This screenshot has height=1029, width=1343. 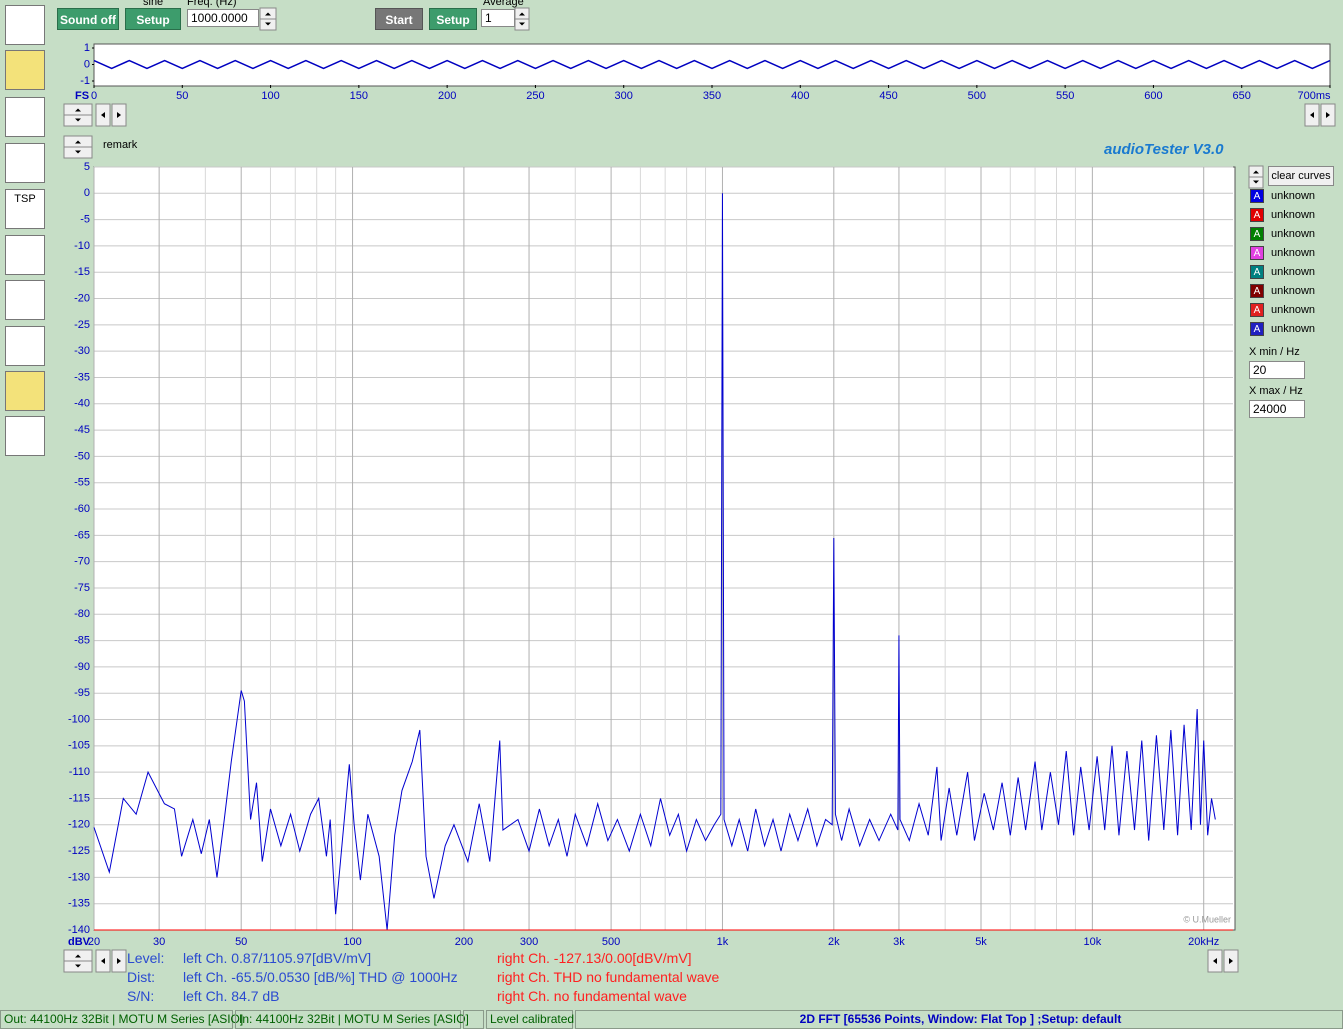 What do you see at coordinates (899, 942) in the screenshot?
I see `x-tick-label: 3k` at bounding box center [899, 942].